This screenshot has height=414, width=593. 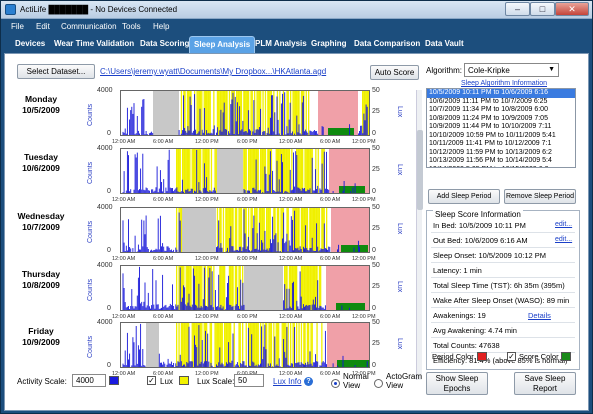 What do you see at coordinates (572, 9) in the screenshot?
I see `close-button: ✕` at bounding box center [572, 9].